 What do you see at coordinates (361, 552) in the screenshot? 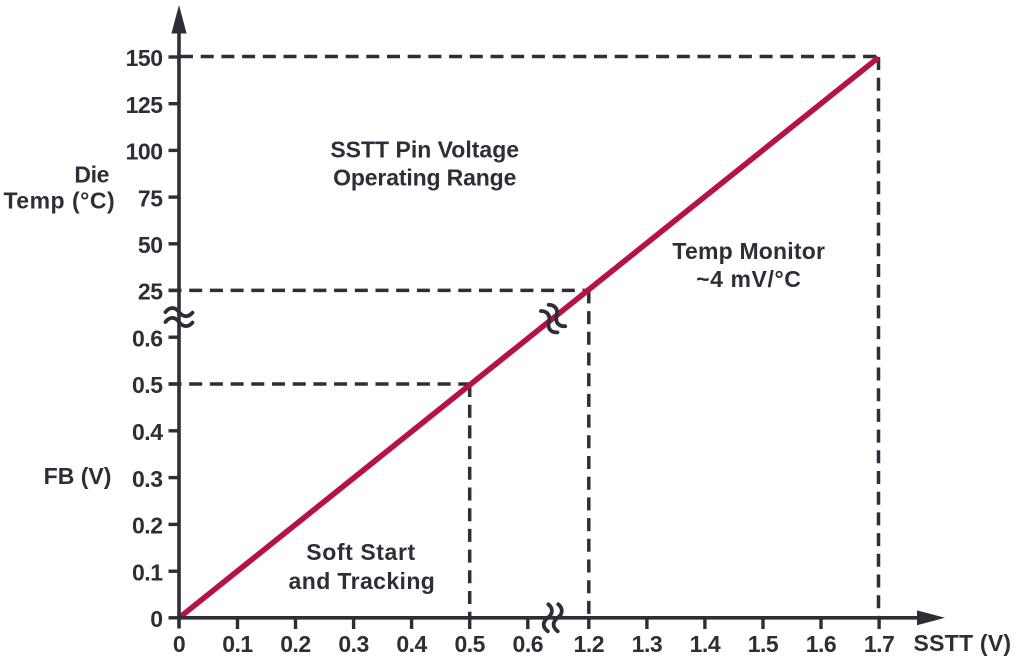
I see `svg-text: Soft Start` at bounding box center [361, 552].